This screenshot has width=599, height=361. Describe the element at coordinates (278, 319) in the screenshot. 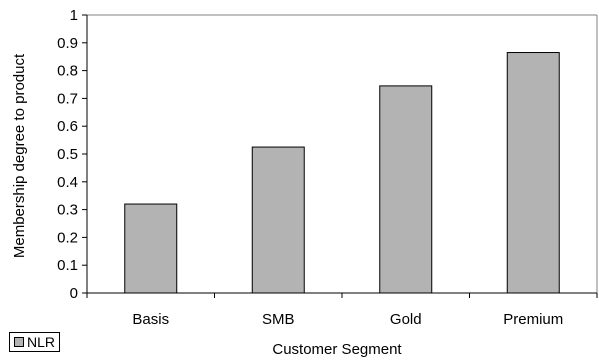

I see `x-tick-label: SMB` at that location.